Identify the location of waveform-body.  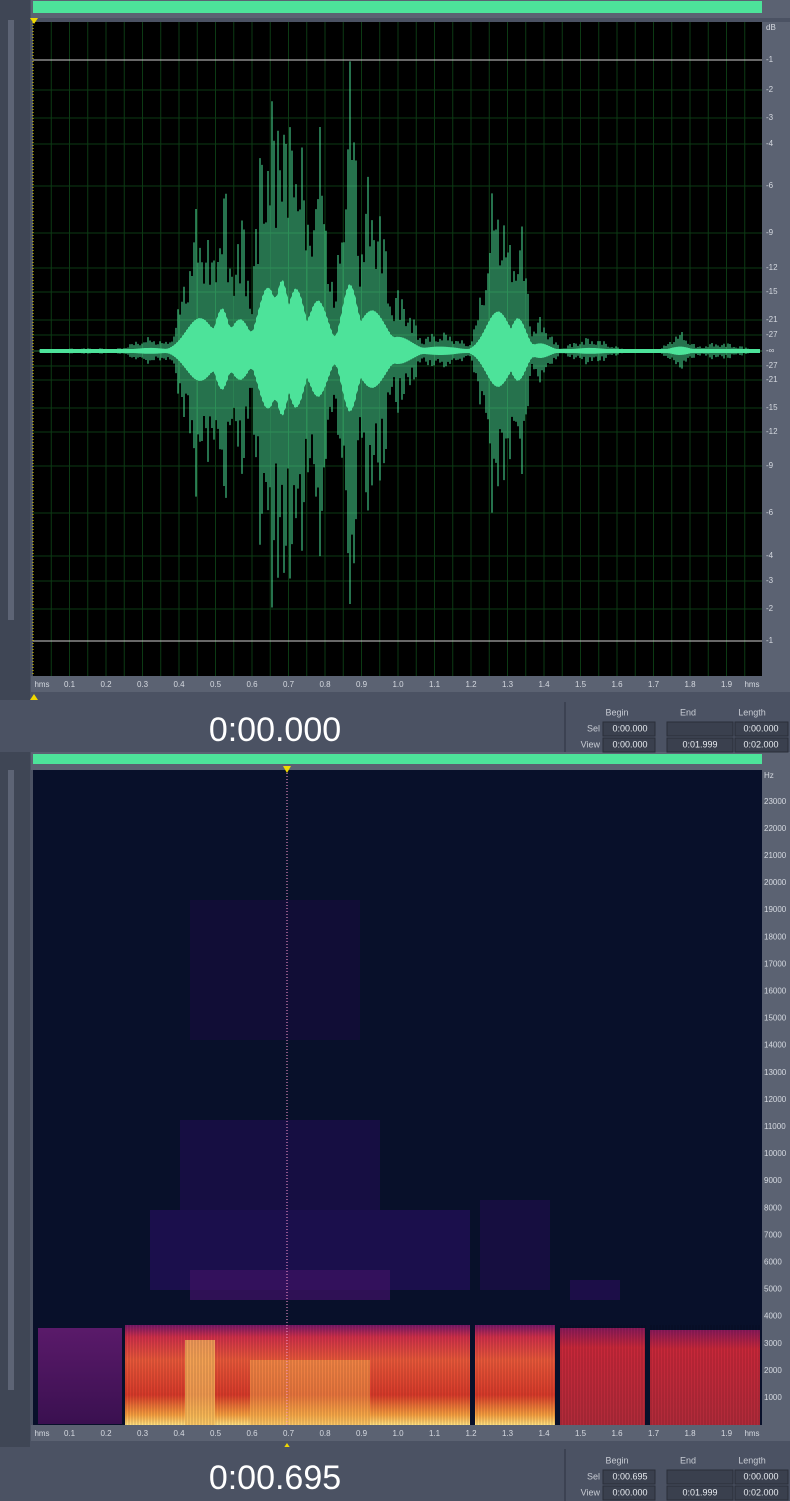
(400, 348).